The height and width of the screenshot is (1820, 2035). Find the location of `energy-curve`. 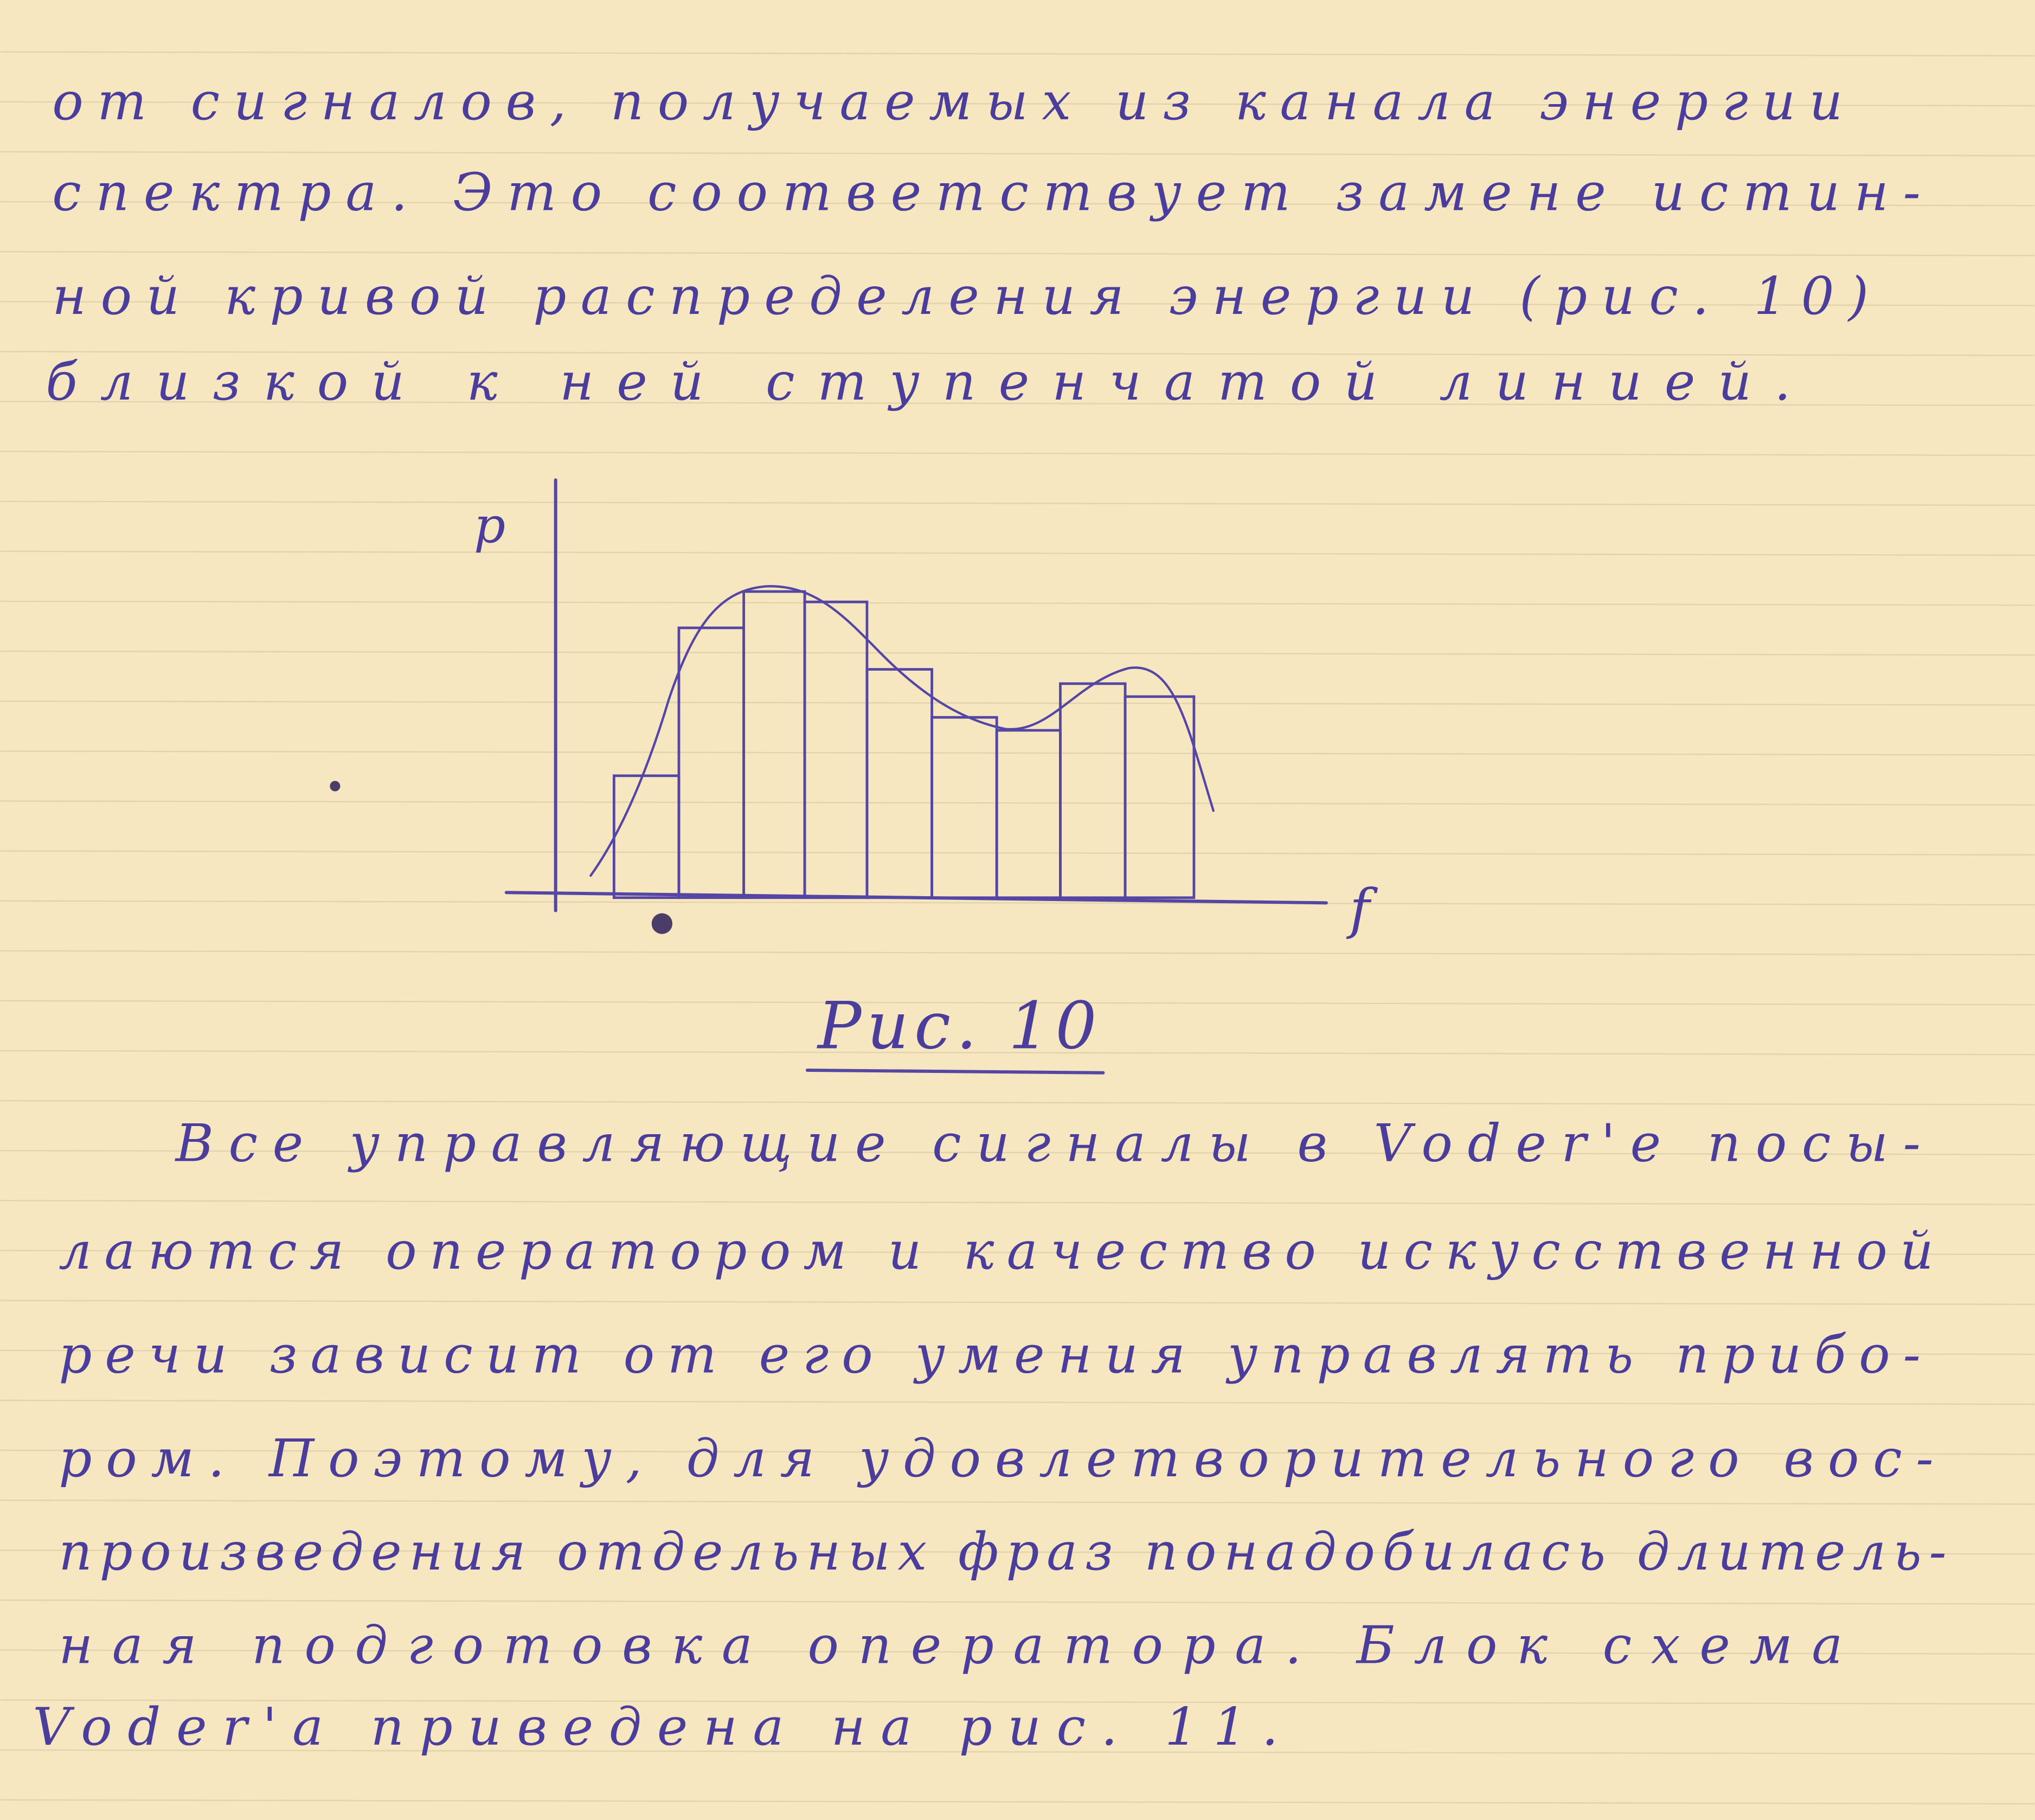

energy-curve is located at coordinates (902, 731).